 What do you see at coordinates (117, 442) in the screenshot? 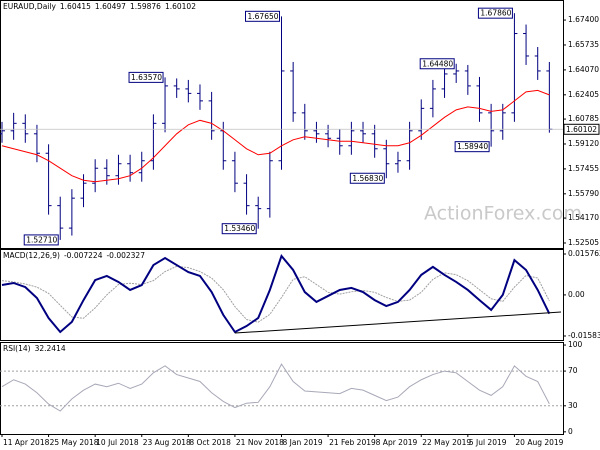
I see `x-tick-label: 10 Jul 2018` at bounding box center [117, 442].